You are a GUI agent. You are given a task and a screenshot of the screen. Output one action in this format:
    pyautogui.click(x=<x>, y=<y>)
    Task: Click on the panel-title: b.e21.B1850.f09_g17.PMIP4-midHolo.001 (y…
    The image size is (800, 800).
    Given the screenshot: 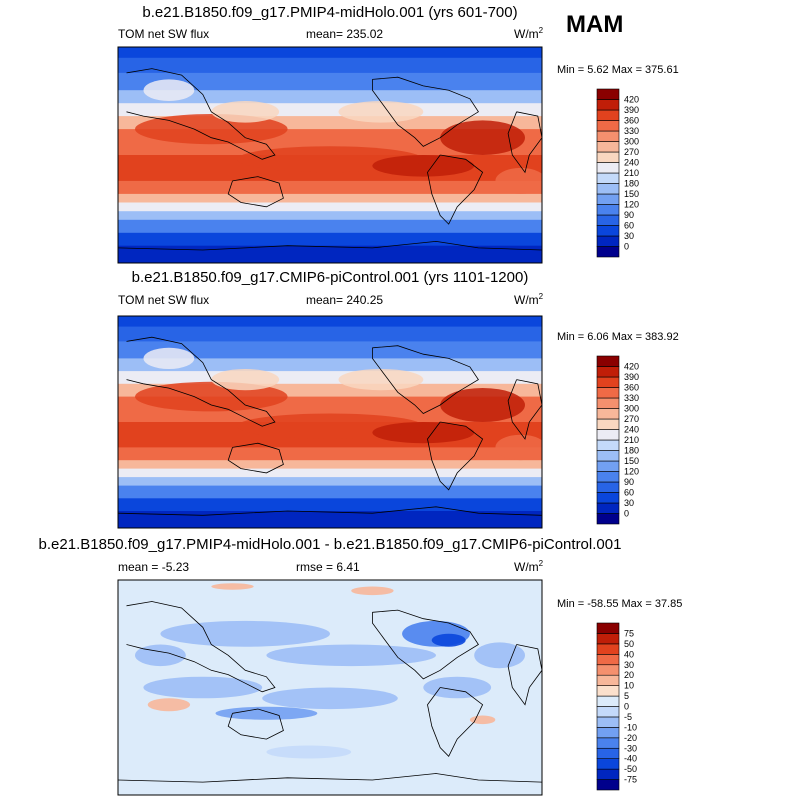 What is the action you would take?
    pyautogui.click(x=329, y=12)
    